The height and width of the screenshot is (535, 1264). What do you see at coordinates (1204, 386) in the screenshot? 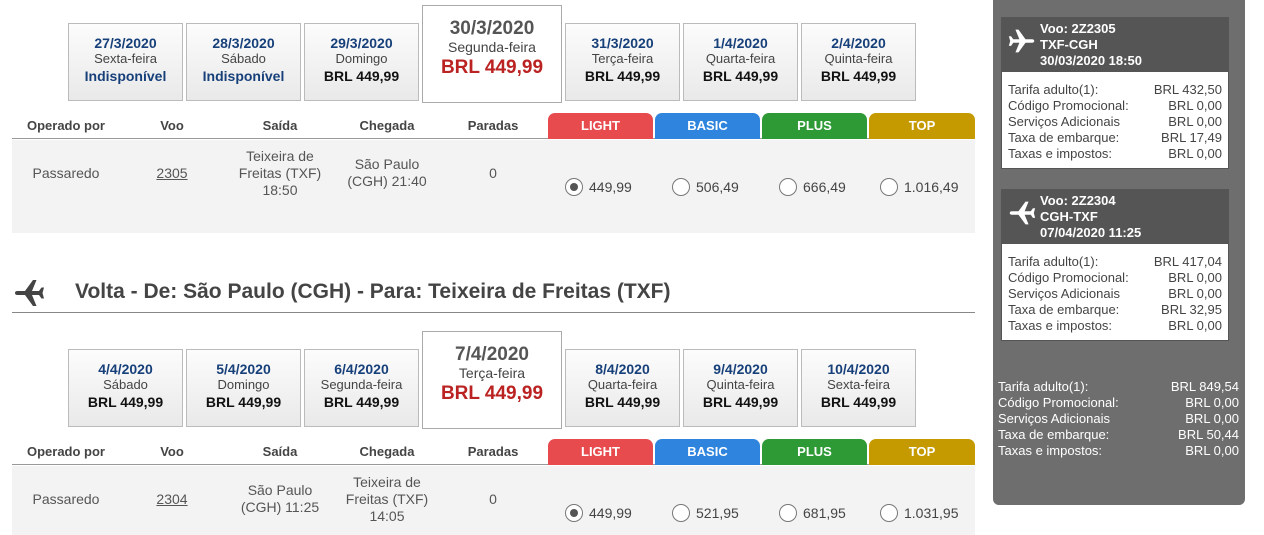
I see `total-value: BRL 849,54` at bounding box center [1204, 386].